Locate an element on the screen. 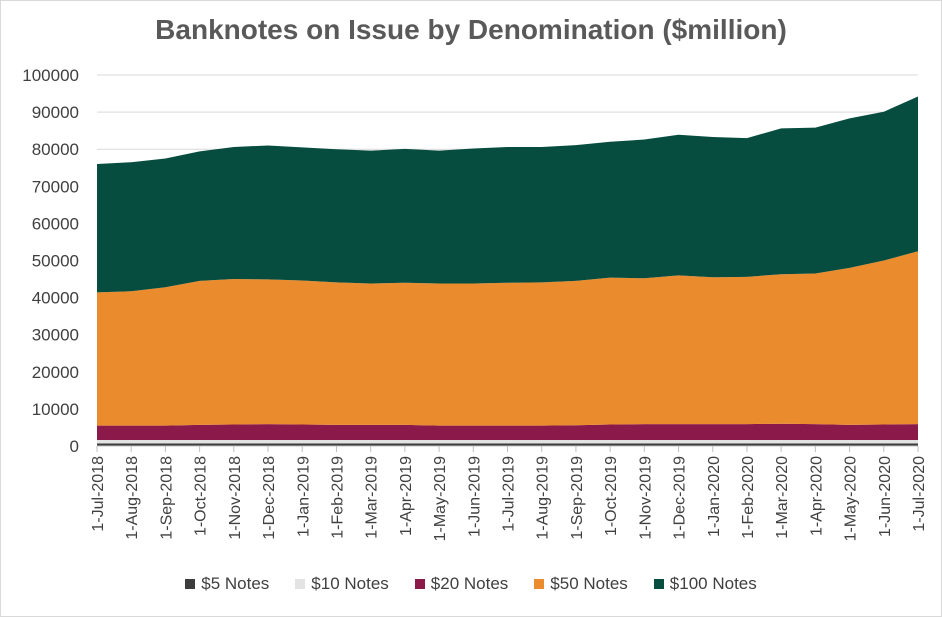 The width and height of the screenshot is (942, 617). legend-swatch-5-notes is located at coordinates (190, 584).